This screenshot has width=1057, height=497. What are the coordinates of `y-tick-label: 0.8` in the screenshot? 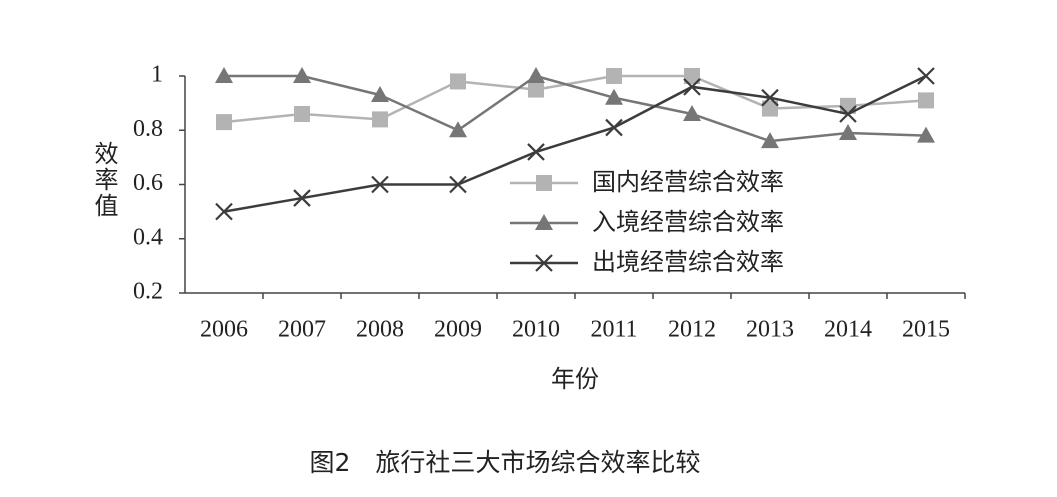 It's located at (148, 129).